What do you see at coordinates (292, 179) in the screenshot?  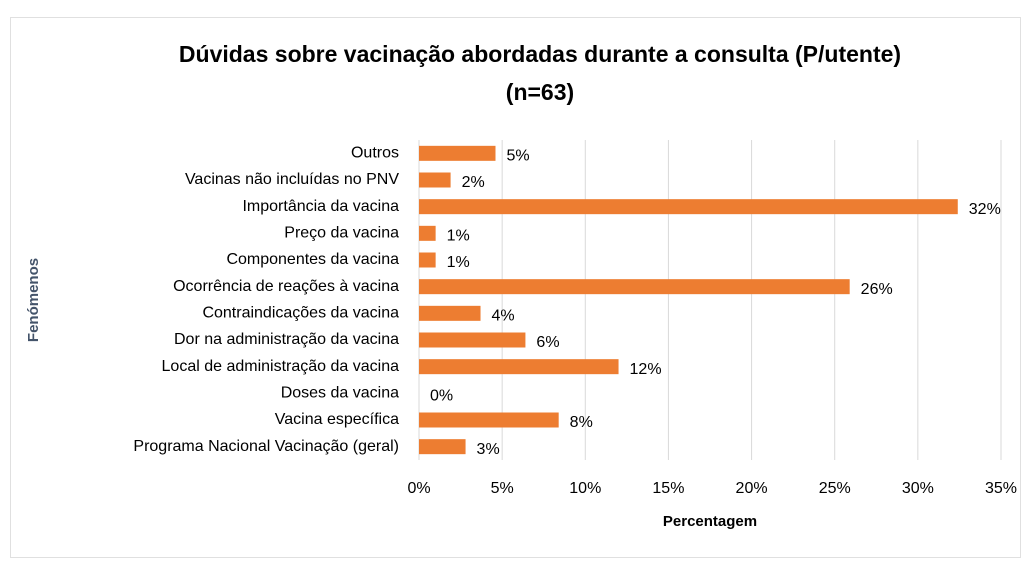 I see `y-tick-label: Vacinas não incluídas no PNV` at bounding box center [292, 179].